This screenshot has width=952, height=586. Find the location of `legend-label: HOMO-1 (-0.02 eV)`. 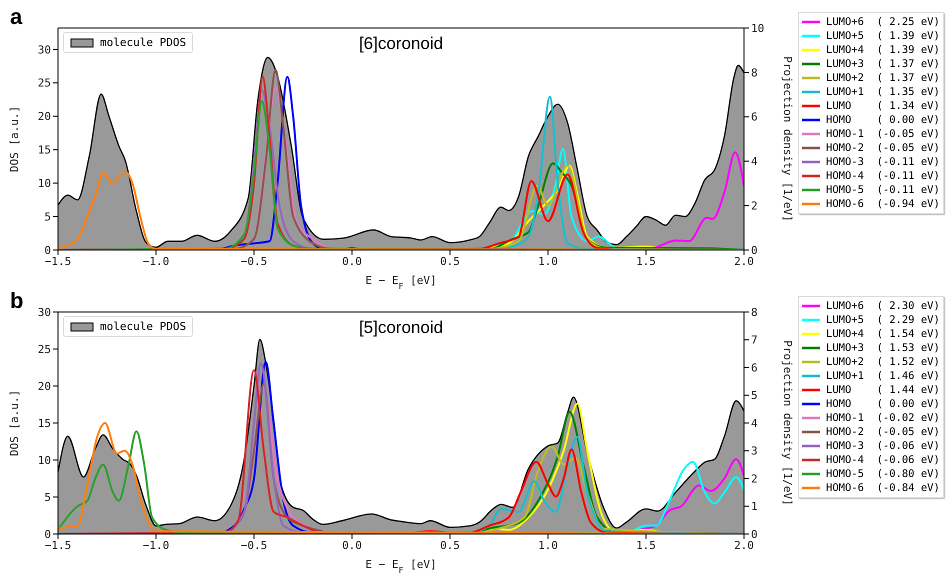

legend-label: HOMO-1 (-0.02 eV) is located at coordinates (882, 418).